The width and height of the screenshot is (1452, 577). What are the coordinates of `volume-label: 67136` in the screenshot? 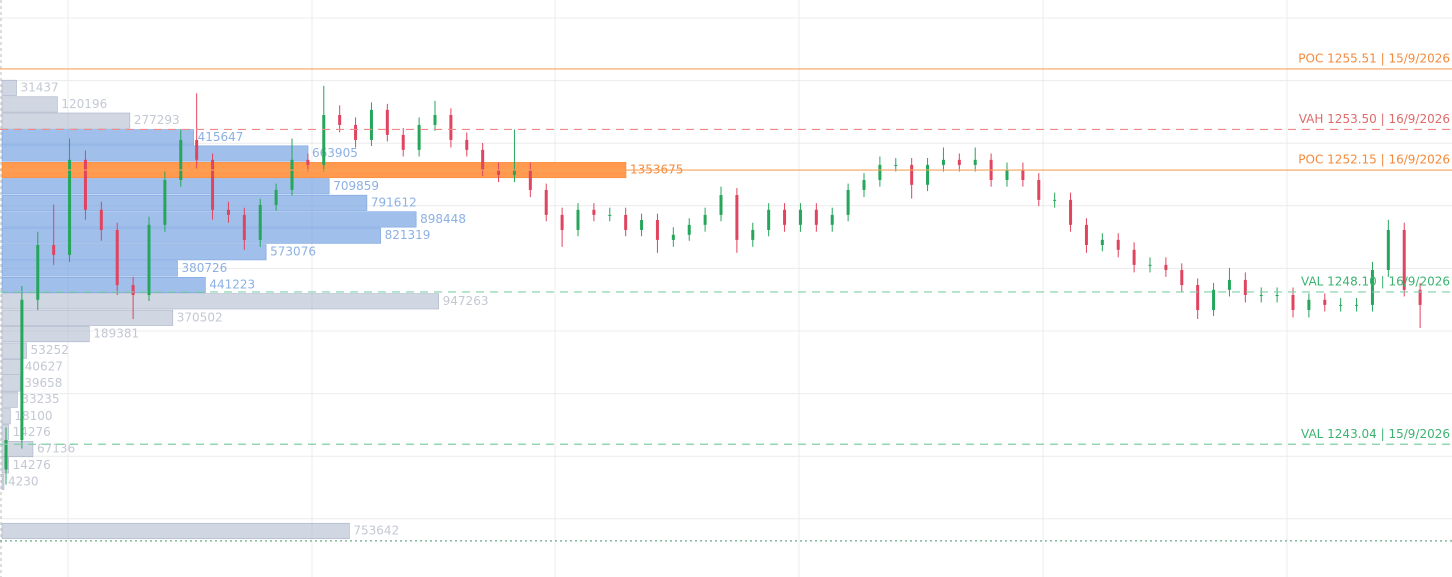 It's located at (56, 449).